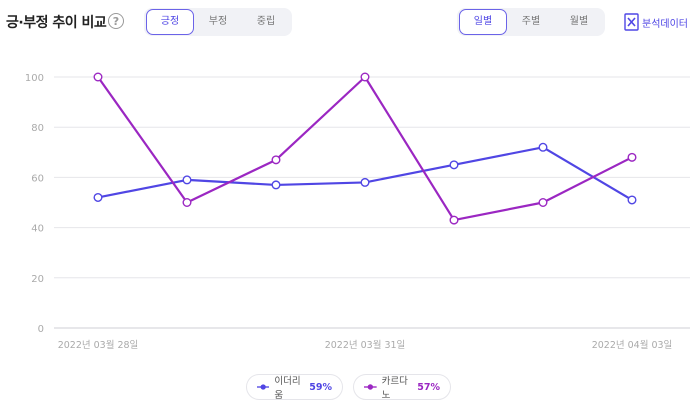  What do you see at coordinates (34, 78) in the screenshot?
I see `y-tick-label: 100` at bounding box center [34, 78].